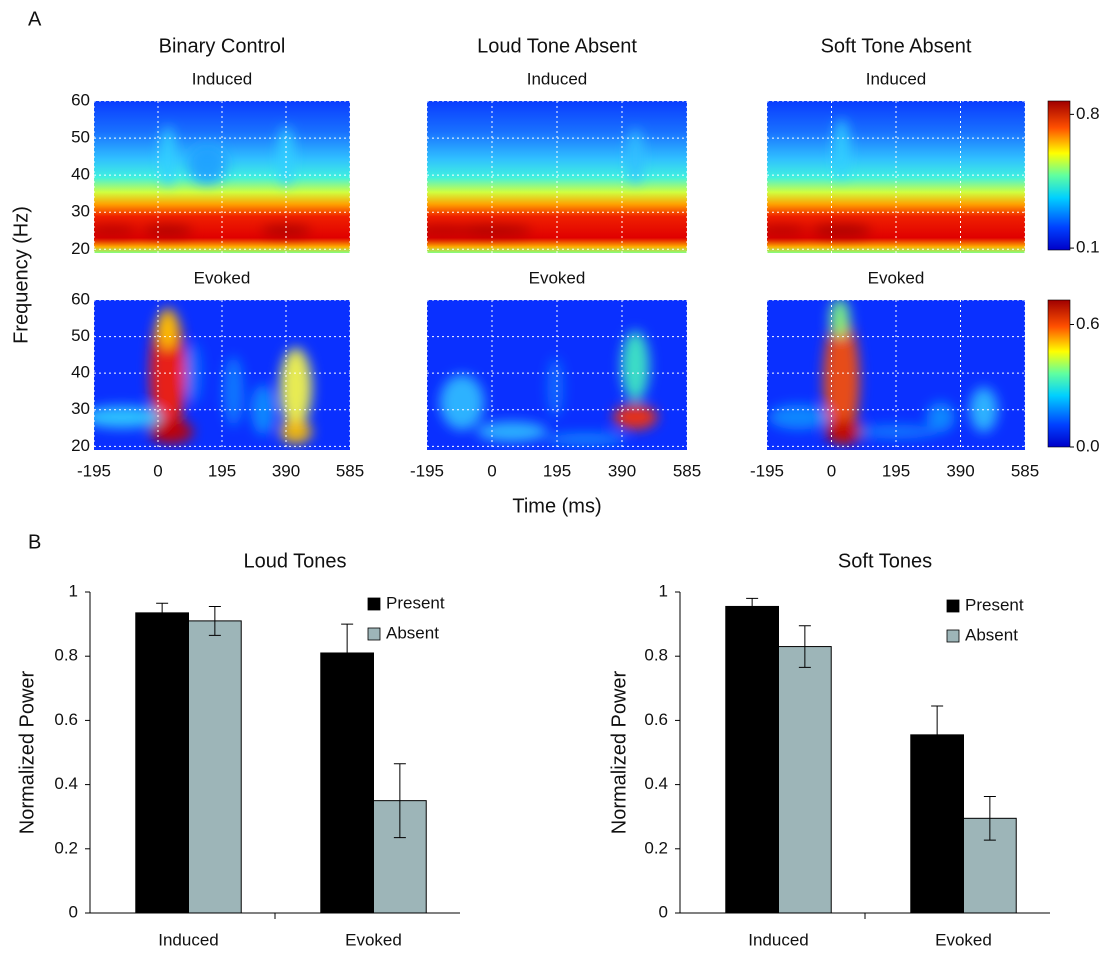 The width and height of the screenshot is (1109, 956). What do you see at coordinates (188, 939) in the screenshot?
I see `x-tick-label: Induced` at bounding box center [188, 939].